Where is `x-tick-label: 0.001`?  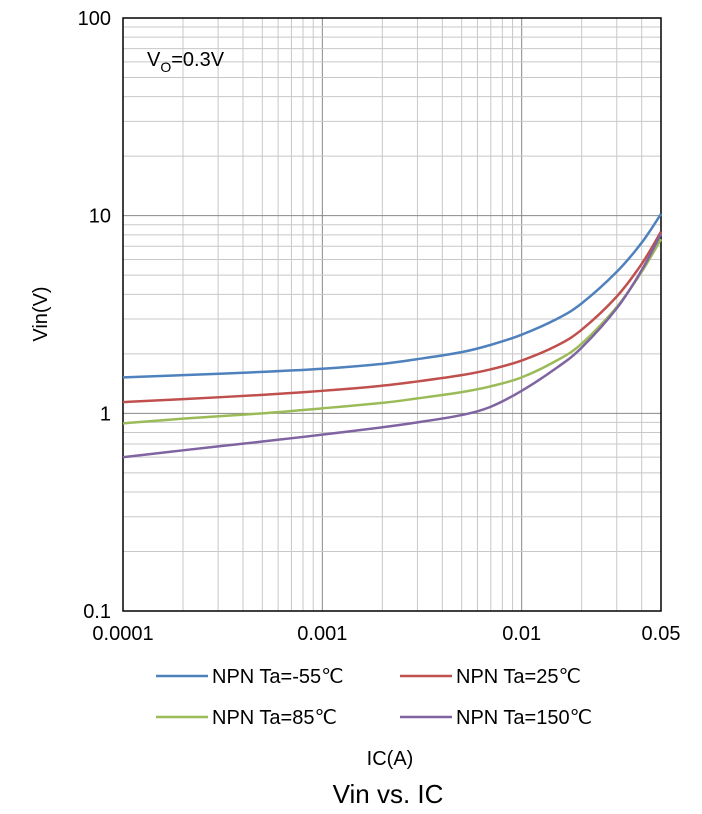
x-tick-label: 0.001 is located at coordinates (322, 634).